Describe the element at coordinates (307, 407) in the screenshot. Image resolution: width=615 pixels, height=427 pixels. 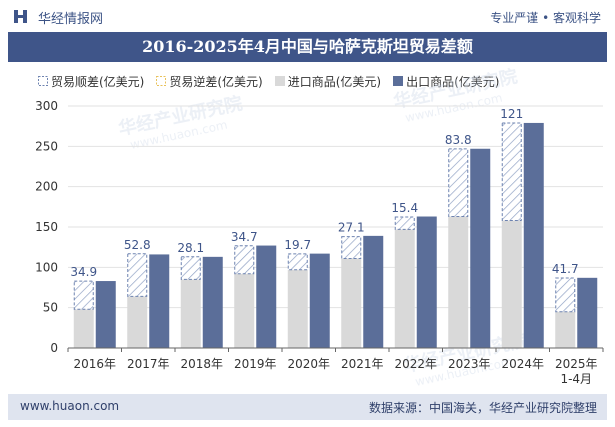
I see `footer-bar: www.huaon.com 数据来源：中国海关，华经产业研究院整理` at that location.